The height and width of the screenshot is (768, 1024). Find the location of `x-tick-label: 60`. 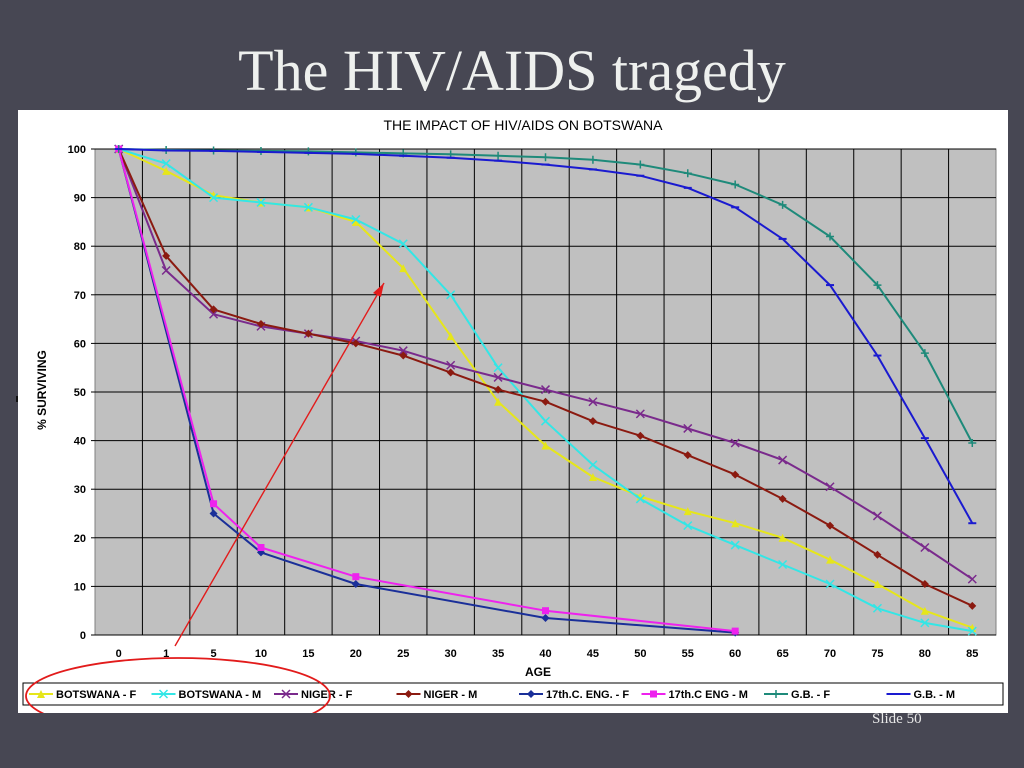

x-tick-label: 60 is located at coordinates (735, 654).